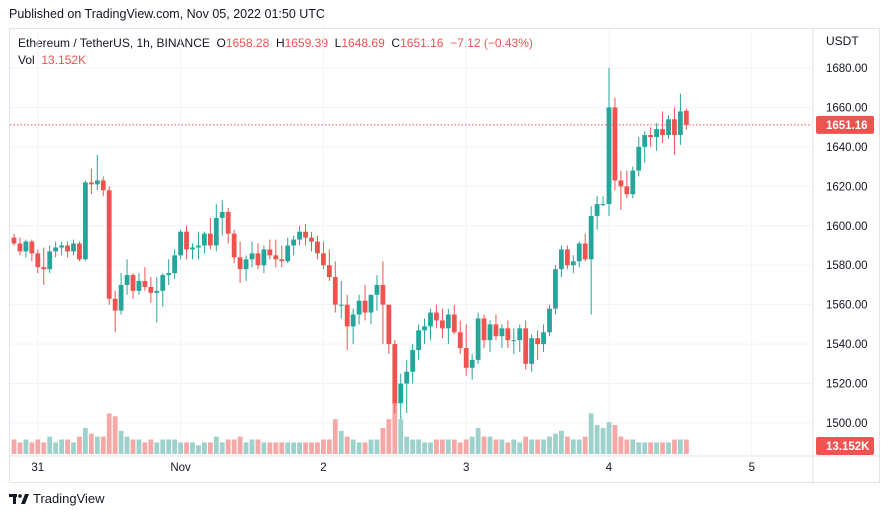 The width and height of the screenshot is (891, 517). Describe the element at coordinates (847, 187) in the screenshot. I see `price-tick-label: 1620.00` at that location.